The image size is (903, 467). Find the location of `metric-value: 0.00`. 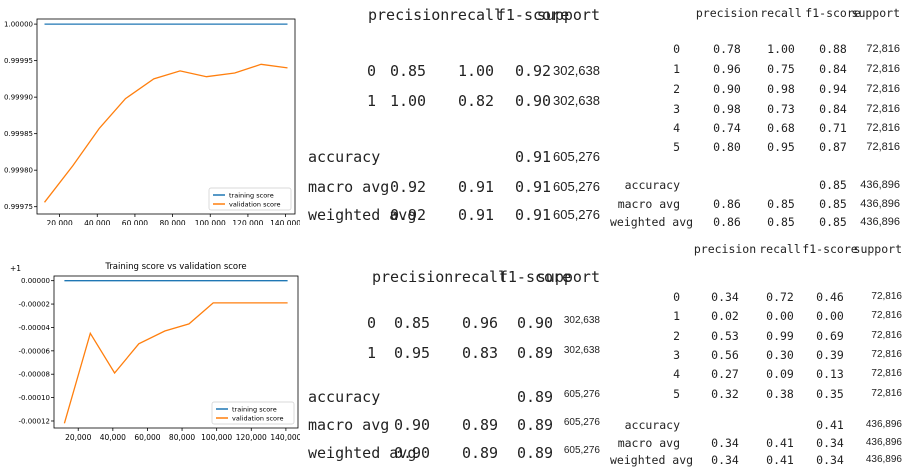

metric-value: 0.00 is located at coordinates (780, 316).